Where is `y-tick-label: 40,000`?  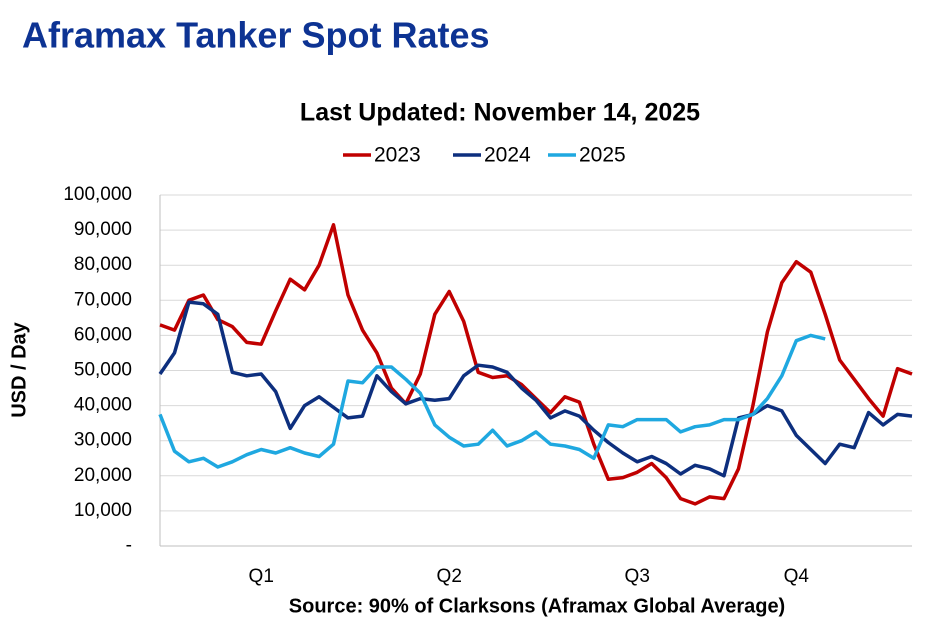 y-tick-label: 40,000 is located at coordinates (103, 405).